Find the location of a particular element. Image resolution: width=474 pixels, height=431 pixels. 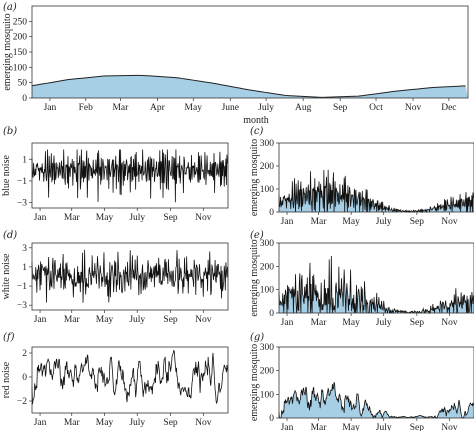

y-tick-label: 2 is located at coordinates (24, 354).